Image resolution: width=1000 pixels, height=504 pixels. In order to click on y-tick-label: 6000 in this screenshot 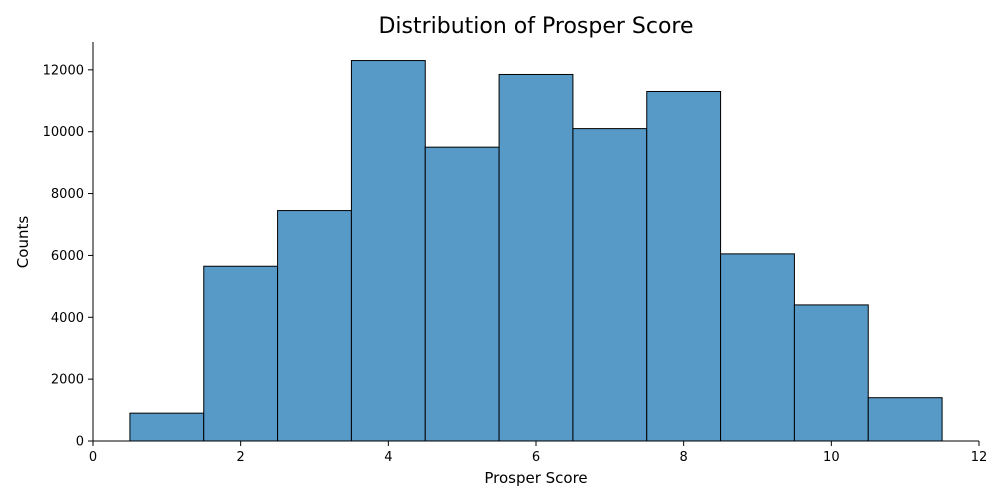, I will do `click(67, 256)`.